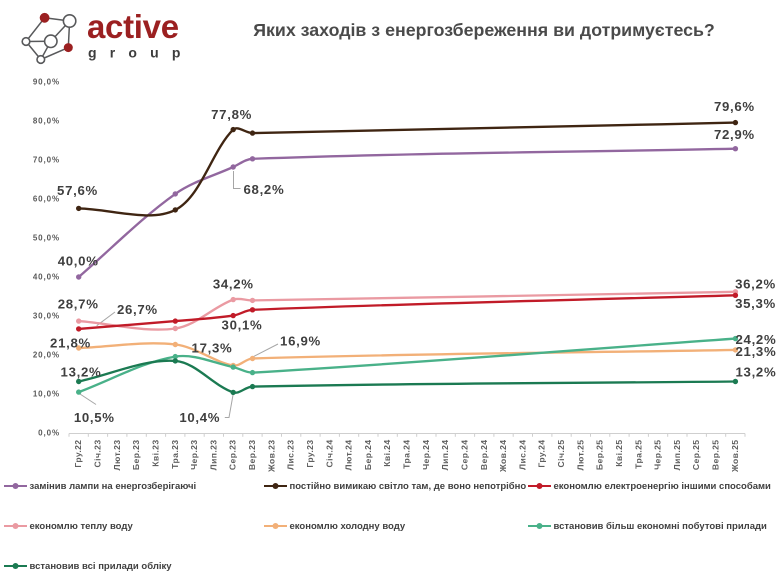 This screenshot has width=780, height=585. I want to click on svg-text: Лип.25, so click(677, 455).